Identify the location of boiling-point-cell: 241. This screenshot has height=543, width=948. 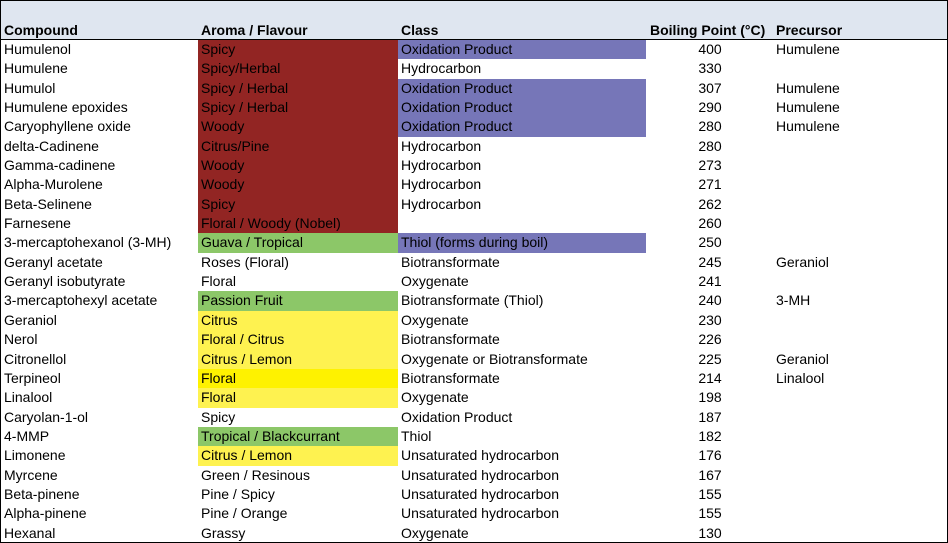
(710, 281).